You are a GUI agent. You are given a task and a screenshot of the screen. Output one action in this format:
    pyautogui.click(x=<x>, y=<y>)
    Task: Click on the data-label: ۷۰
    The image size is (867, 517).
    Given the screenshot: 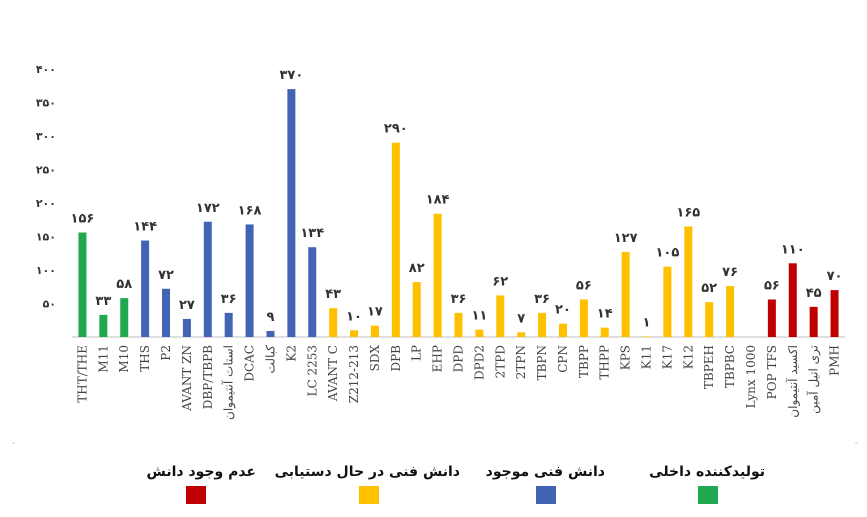 What is the action you would take?
    pyautogui.click(x=835, y=276)
    